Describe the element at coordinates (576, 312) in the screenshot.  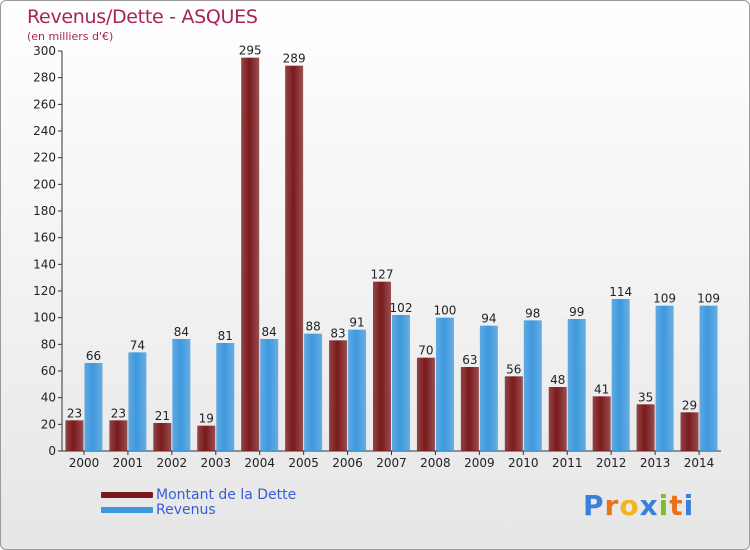
I see `data-label-revenus: 99` at that location.